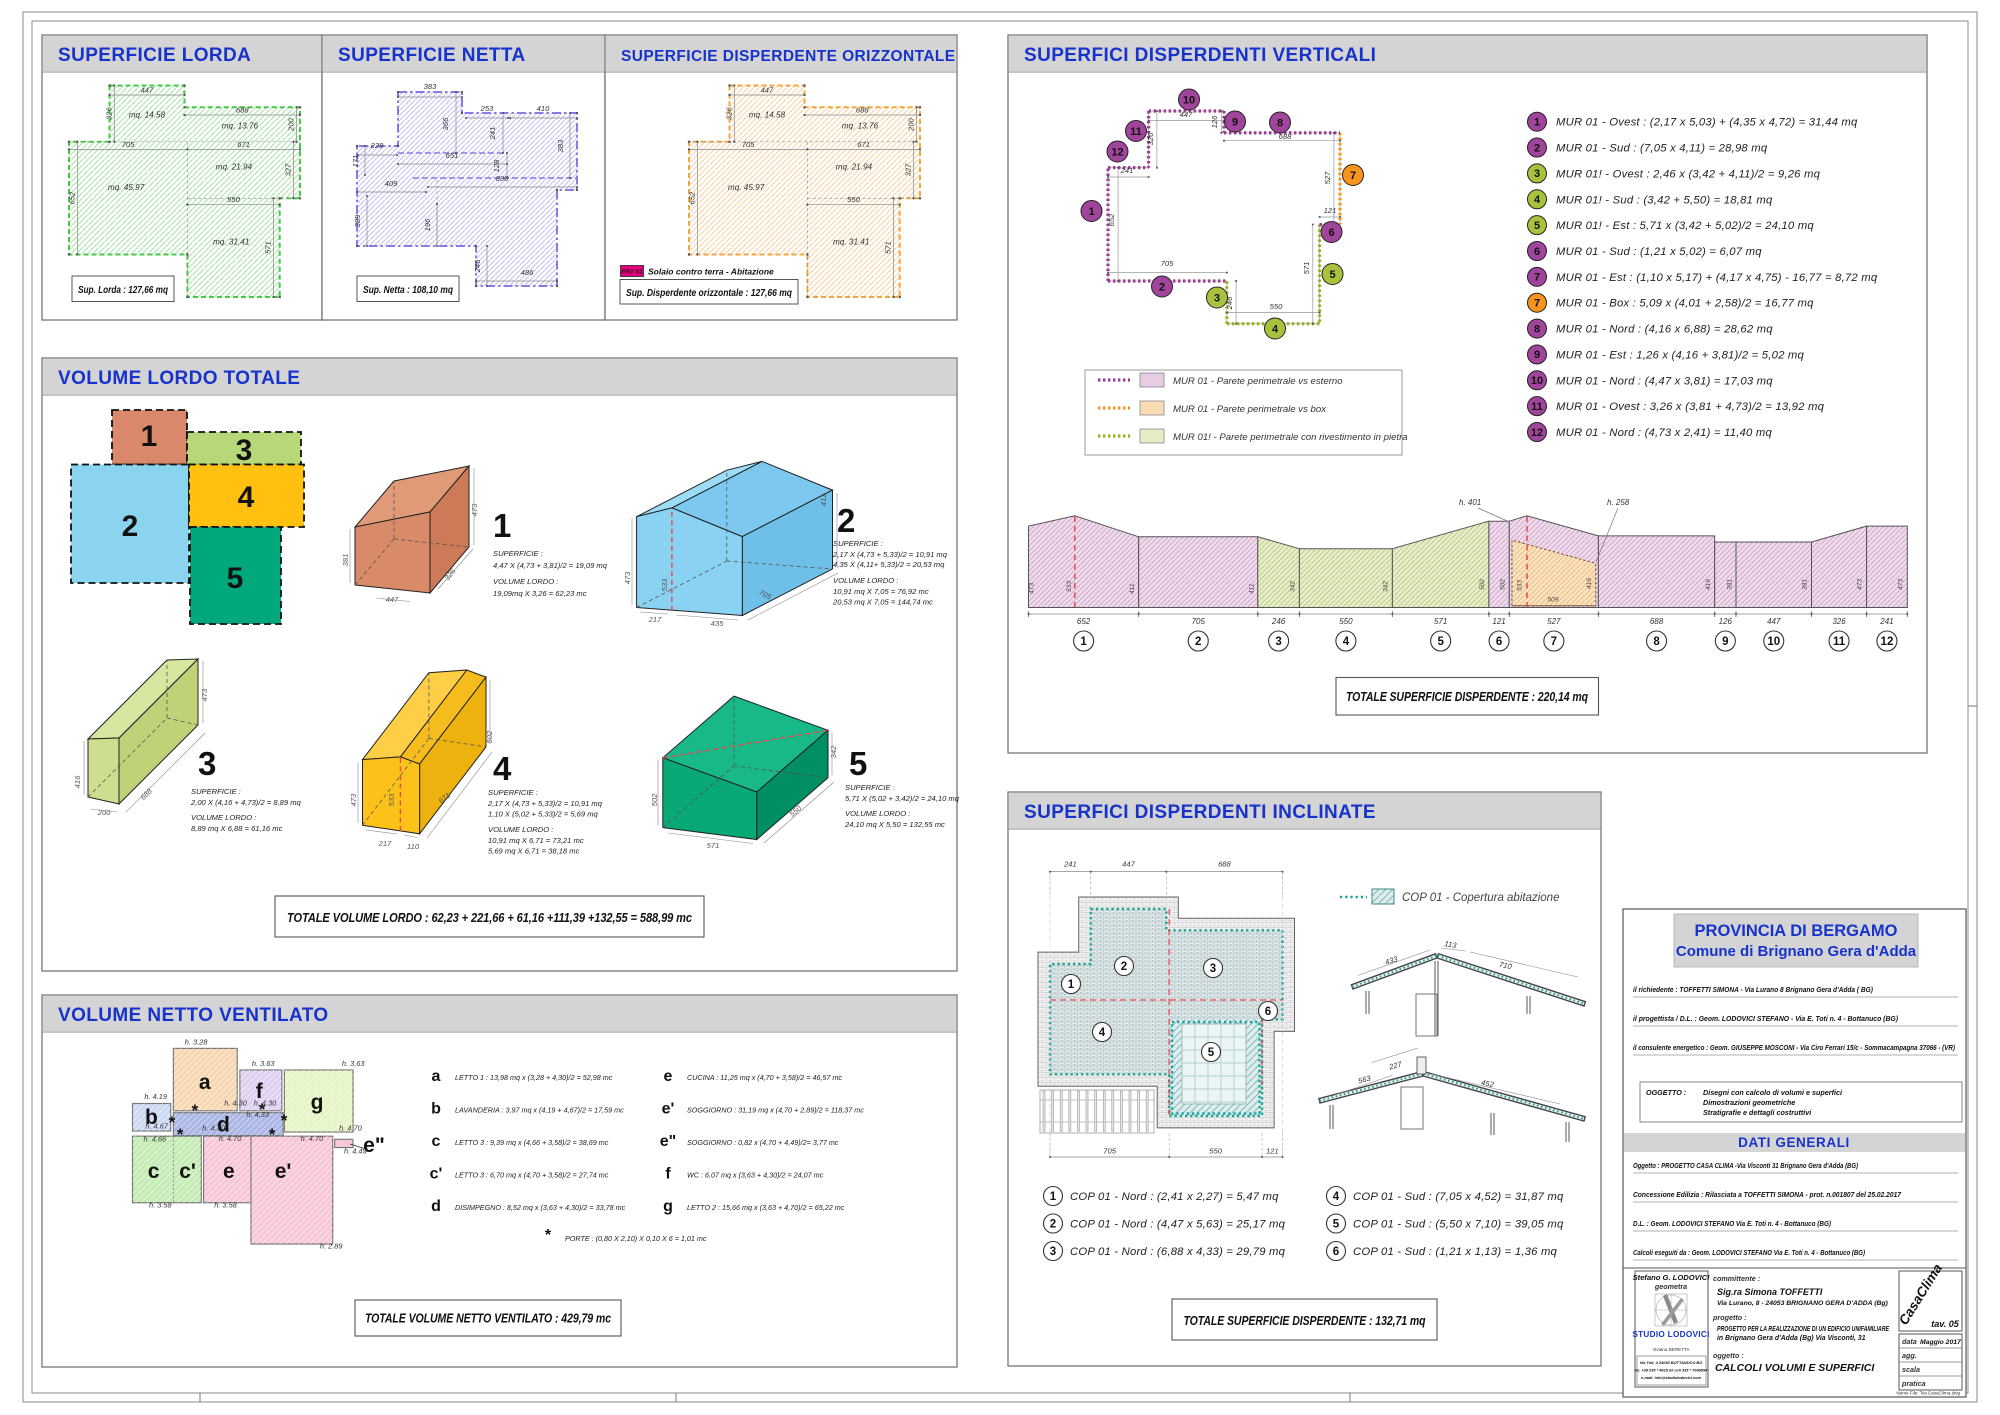 This screenshot has height=1415, width=2000. I want to click on roof-section-upper-dim: 710, so click(1505, 965).